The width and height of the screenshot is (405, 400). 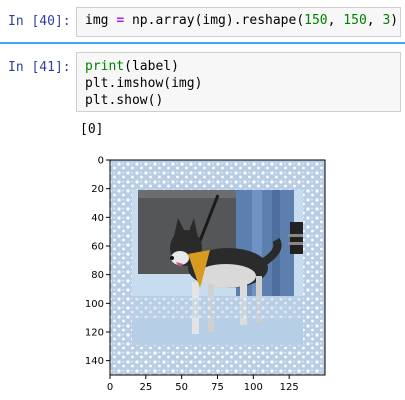 What do you see at coordinates (394, 20) in the screenshot?
I see `code-token: )` at bounding box center [394, 20].